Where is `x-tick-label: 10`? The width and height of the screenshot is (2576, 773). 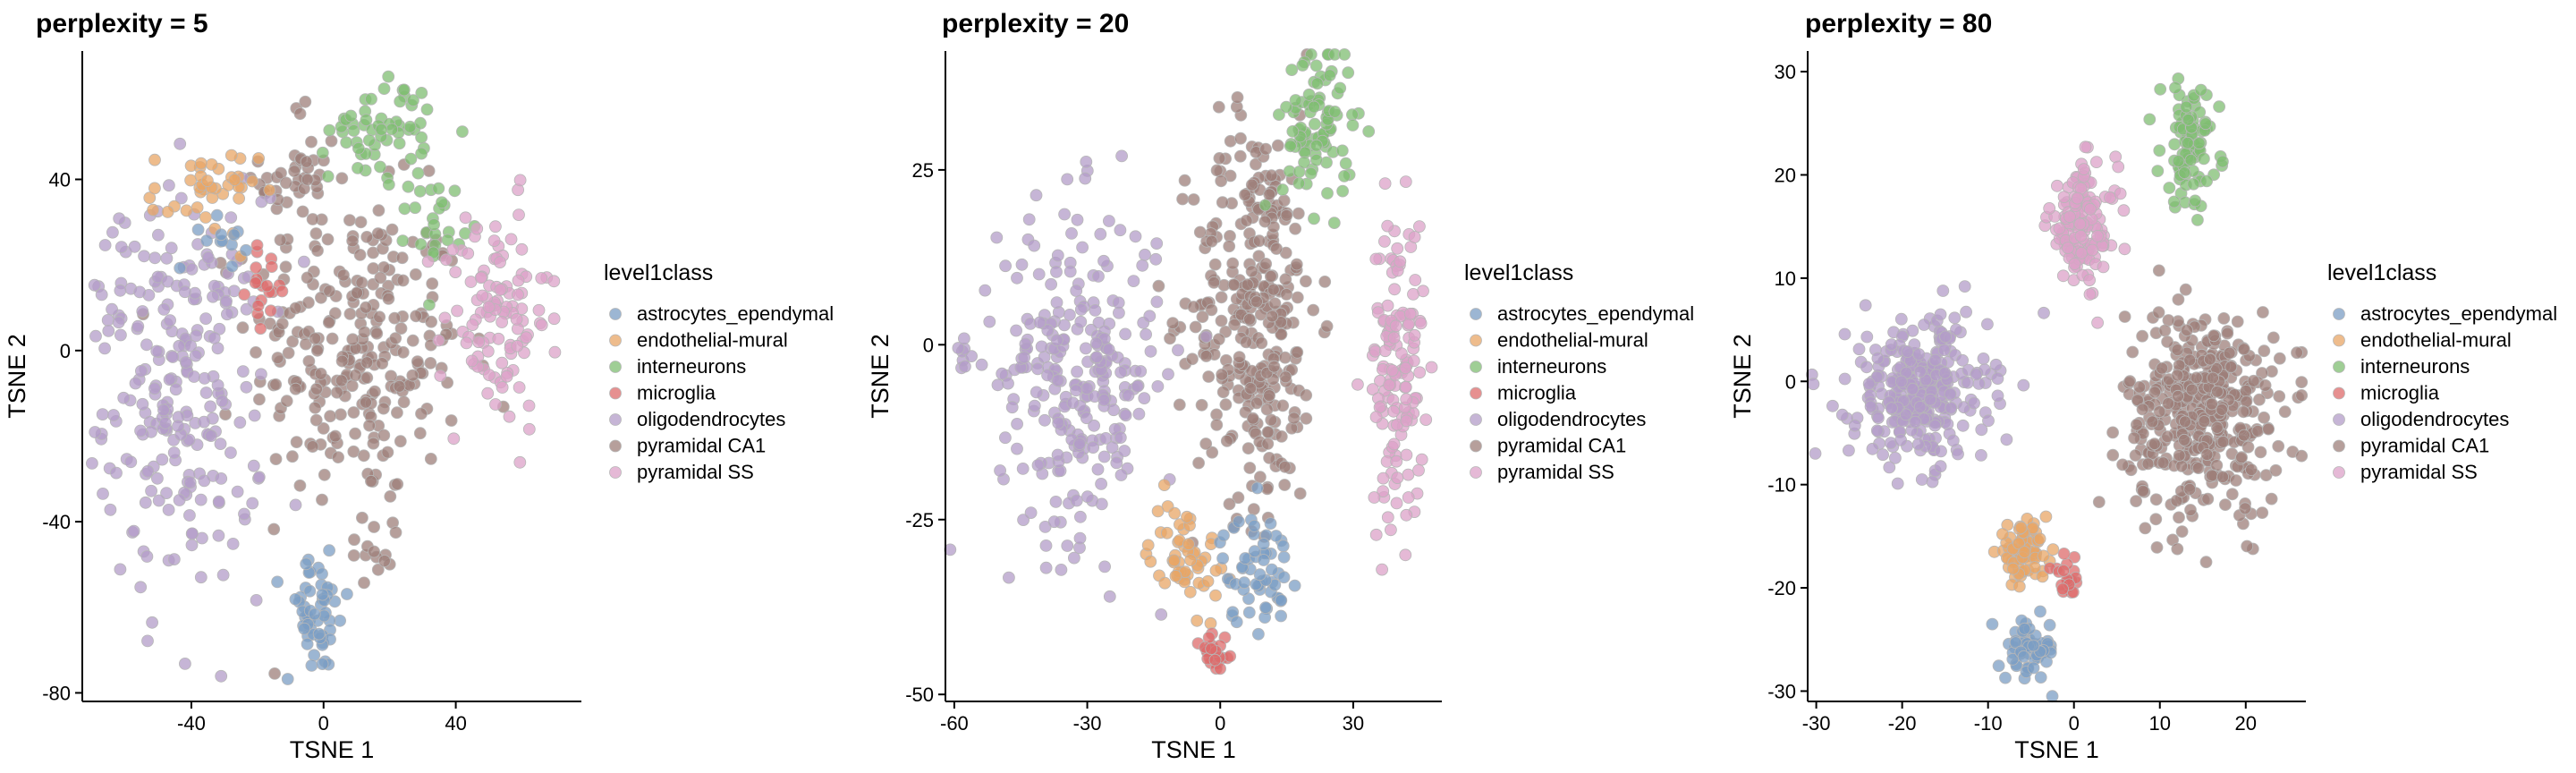 x-tick-label: 10 is located at coordinates (2159, 723).